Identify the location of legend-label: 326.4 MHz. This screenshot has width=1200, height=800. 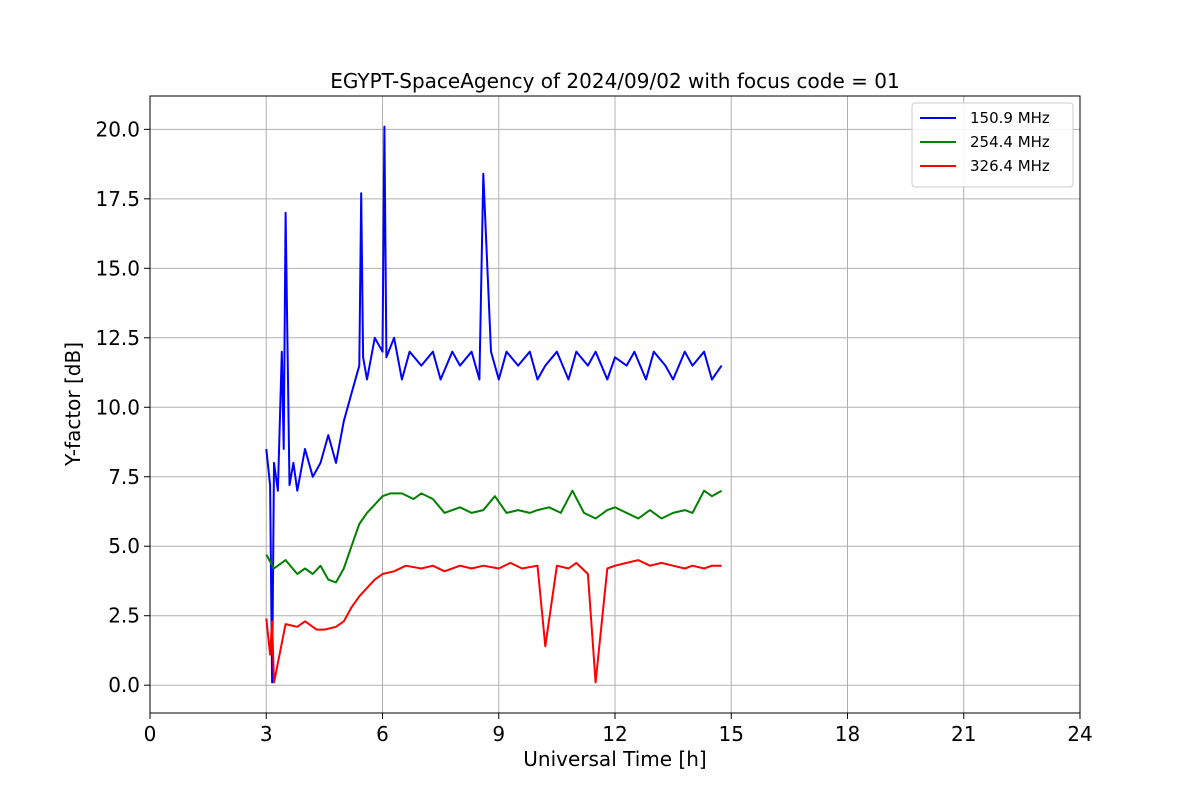
(1010, 166).